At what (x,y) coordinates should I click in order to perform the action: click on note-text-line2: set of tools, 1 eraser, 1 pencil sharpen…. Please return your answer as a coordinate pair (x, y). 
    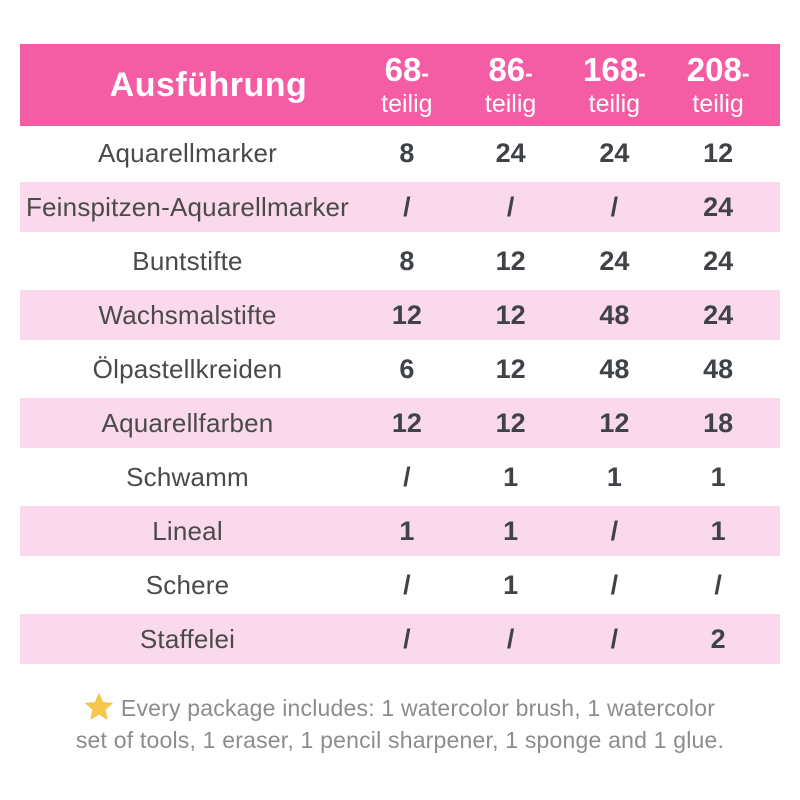
    Looking at the image, I should click on (400, 740).